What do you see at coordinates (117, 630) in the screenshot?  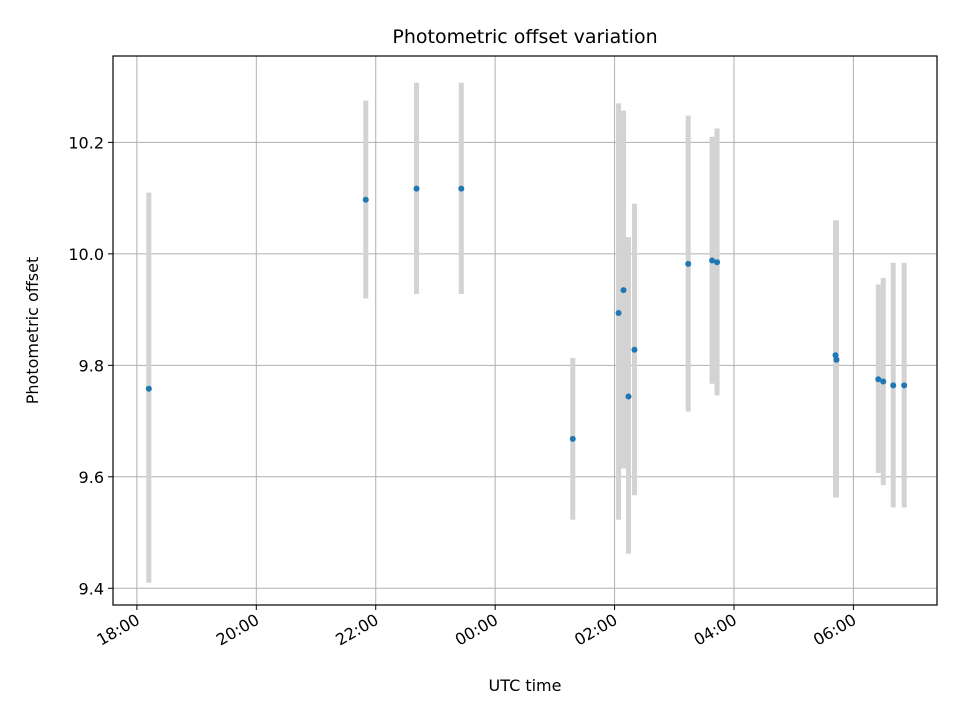 I see `x-tick-label: 18:00` at bounding box center [117, 630].